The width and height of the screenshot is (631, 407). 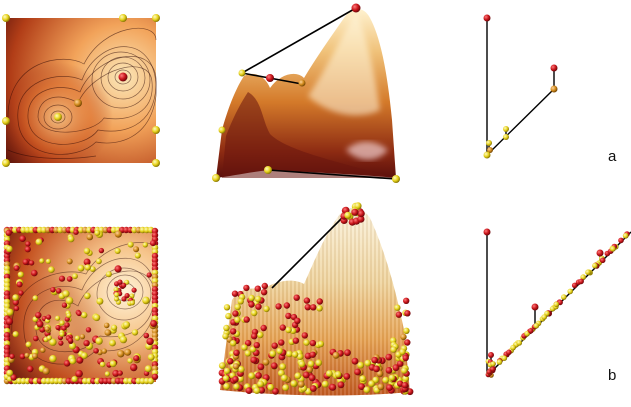 I want to click on panel-b-terrain-view, so click(x=316, y=299).